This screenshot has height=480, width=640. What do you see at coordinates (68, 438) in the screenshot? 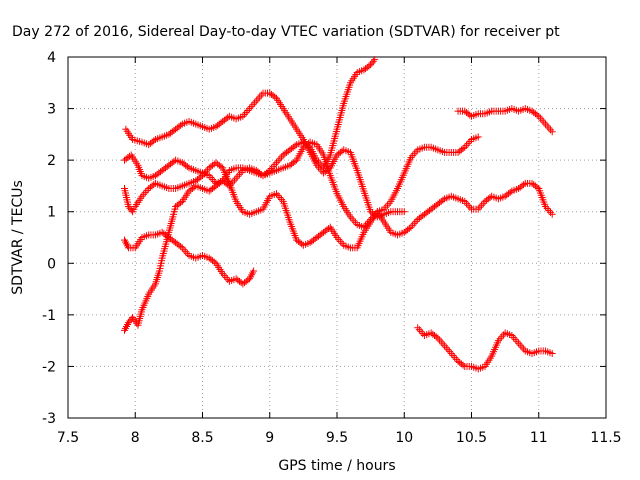
I see `x-tick-label: 7.5` at bounding box center [68, 438].